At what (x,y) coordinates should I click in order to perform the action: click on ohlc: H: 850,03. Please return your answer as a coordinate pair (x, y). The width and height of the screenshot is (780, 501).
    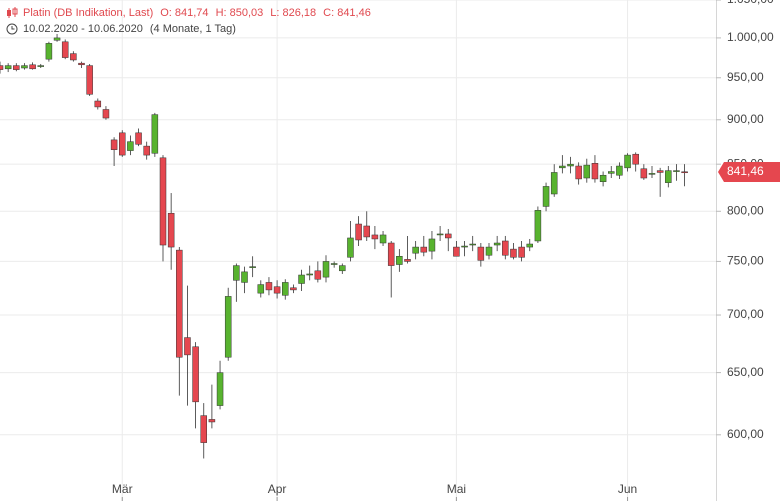
    Looking at the image, I should click on (239, 13).